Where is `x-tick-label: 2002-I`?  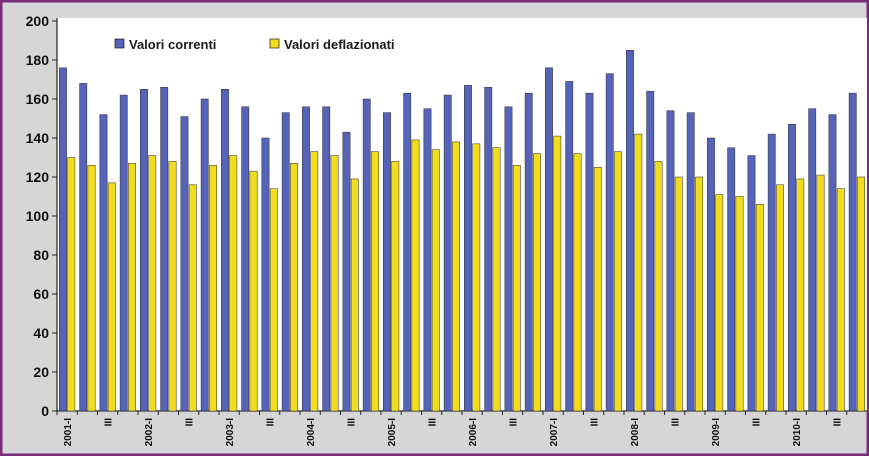
x-tick-label: 2002-I is located at coordinates (149, 432).